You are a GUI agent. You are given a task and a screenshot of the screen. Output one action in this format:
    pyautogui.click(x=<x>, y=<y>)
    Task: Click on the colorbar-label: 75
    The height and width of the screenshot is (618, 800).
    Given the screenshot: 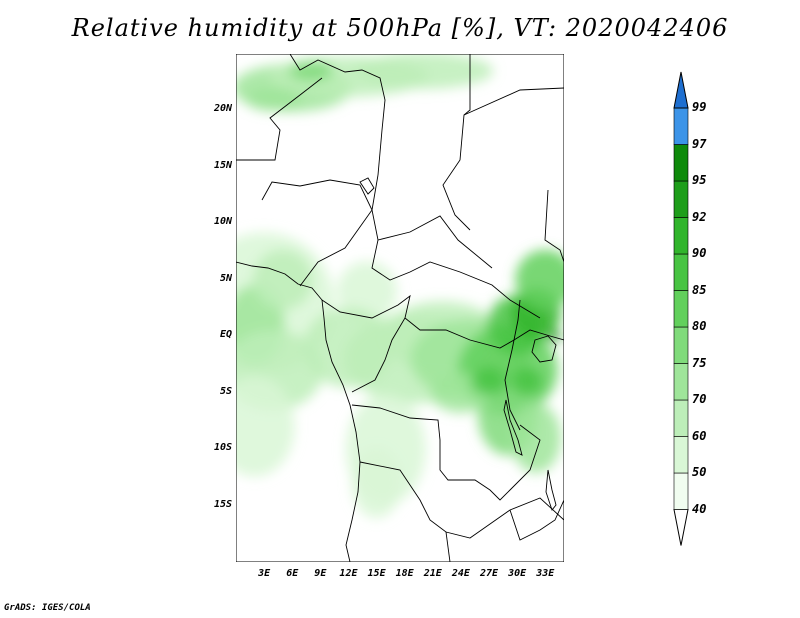 What is the action you would take?
    pyautogui.click(x=699, y=362)
    